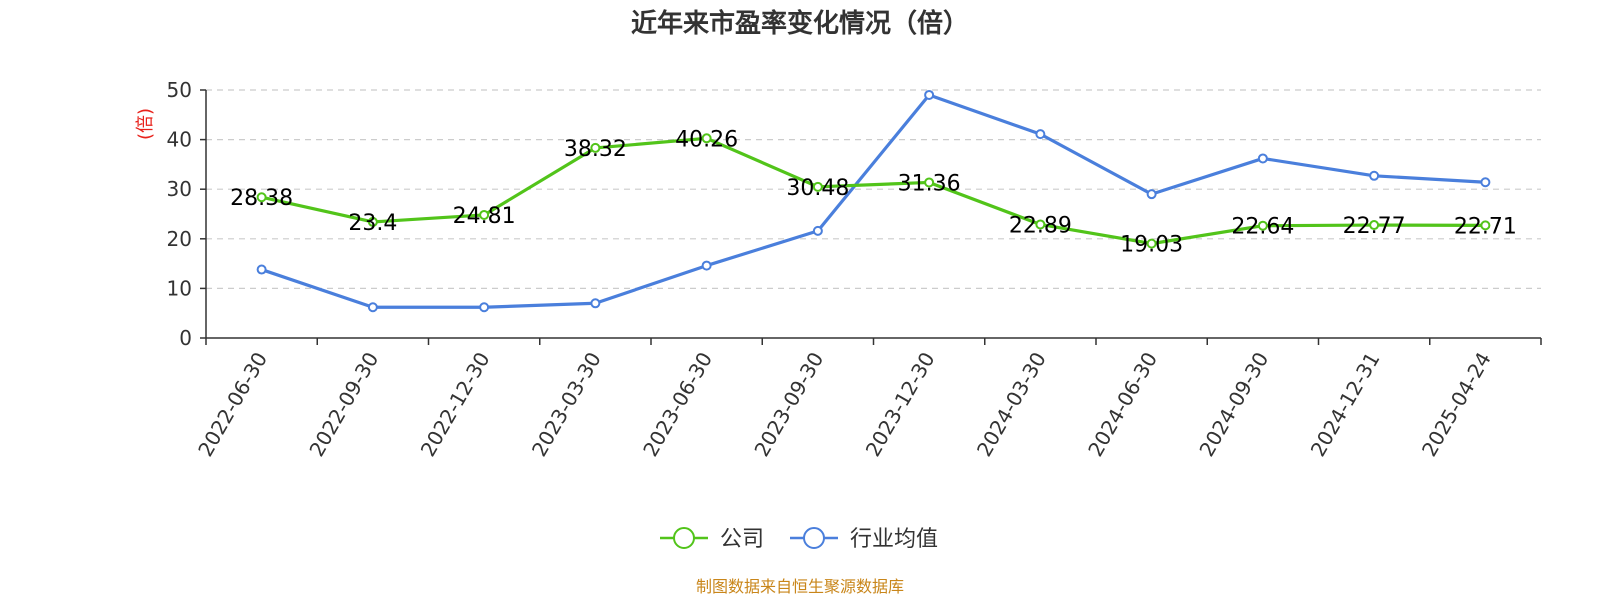  What do you see at coordinates (455, 404) in the screenshot?
I see `x-tick-label: 2022-12-30` at bounding box center [455, 404].